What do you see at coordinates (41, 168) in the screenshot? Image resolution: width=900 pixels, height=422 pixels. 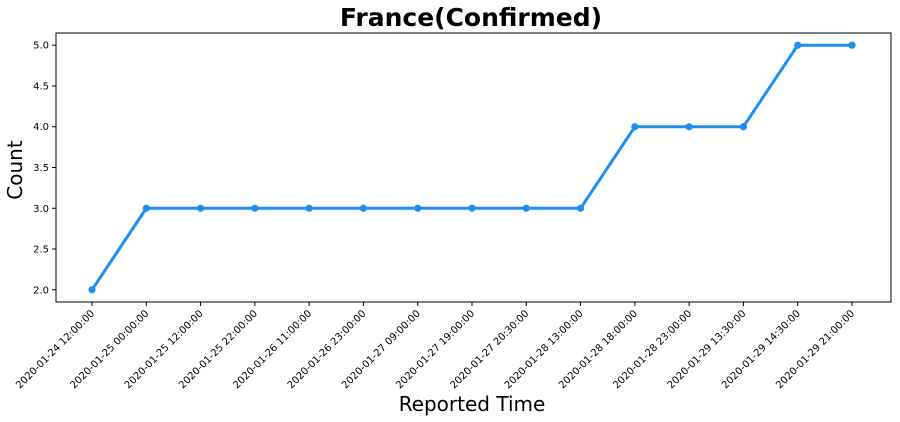 I see `y-tick-label: 3.5` at bounding box center [41, 168].